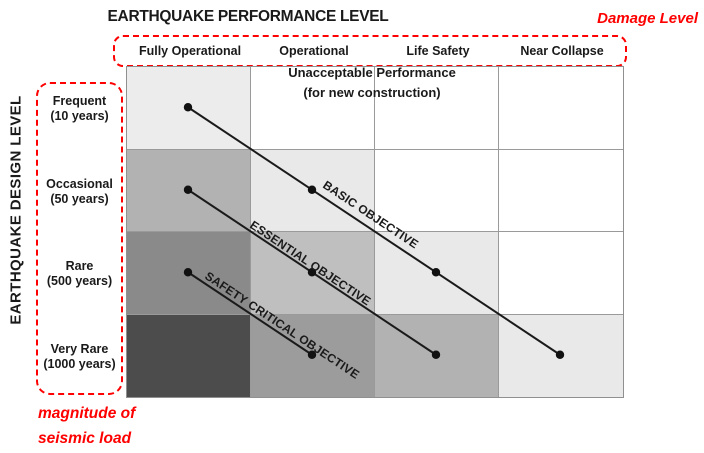 Image resolution: width=704 pixels, height=453 pixels. I want to click on matrix-cell-r3c3, so click(437, 273).